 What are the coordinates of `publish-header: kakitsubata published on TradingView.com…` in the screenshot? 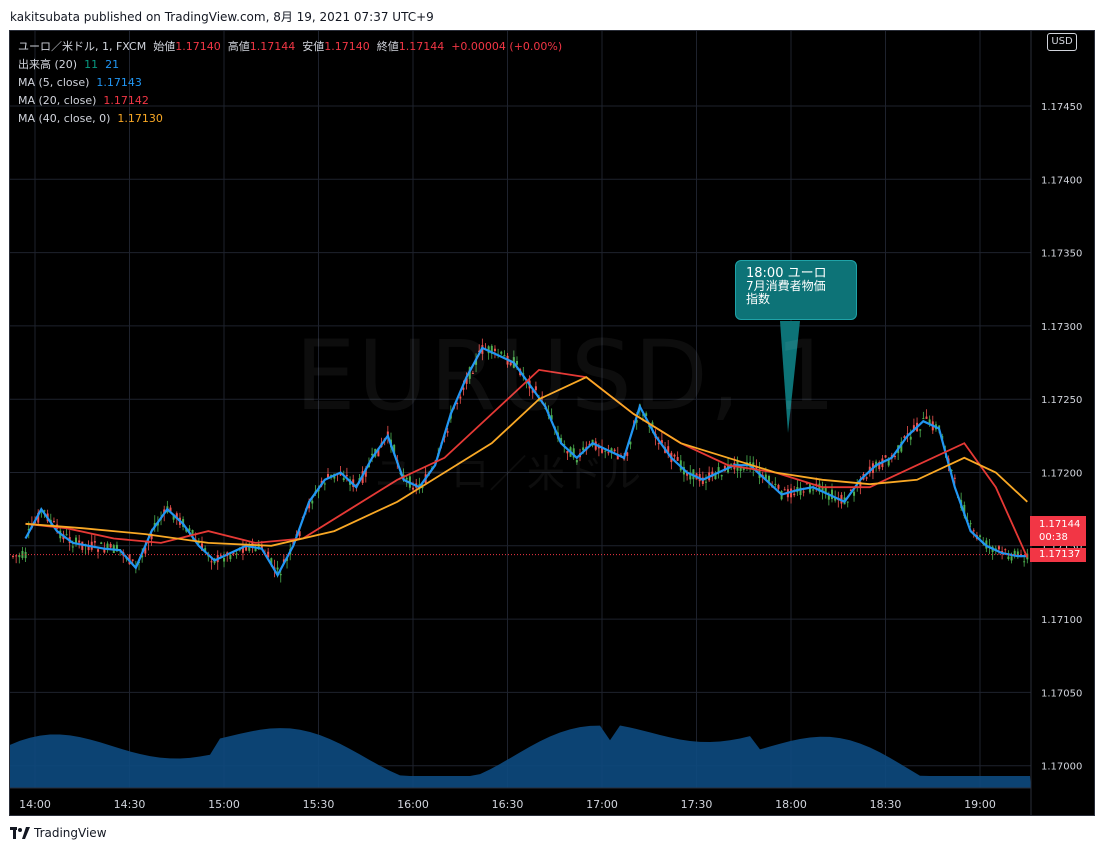 It's located at (552, 15).